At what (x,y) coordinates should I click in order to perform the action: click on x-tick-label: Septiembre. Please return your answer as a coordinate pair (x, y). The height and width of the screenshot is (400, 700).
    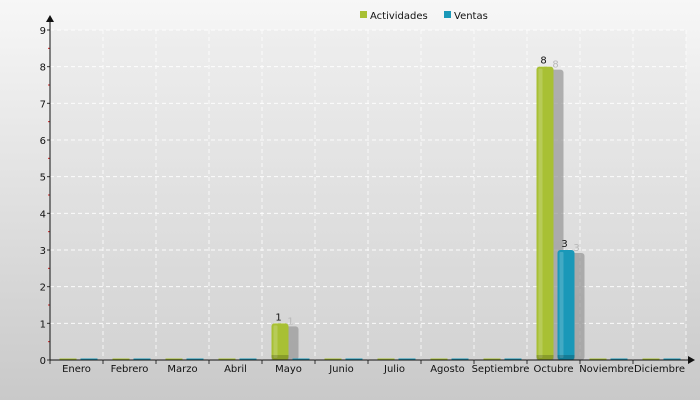
    Looking at the image, I should click on (501, 369).